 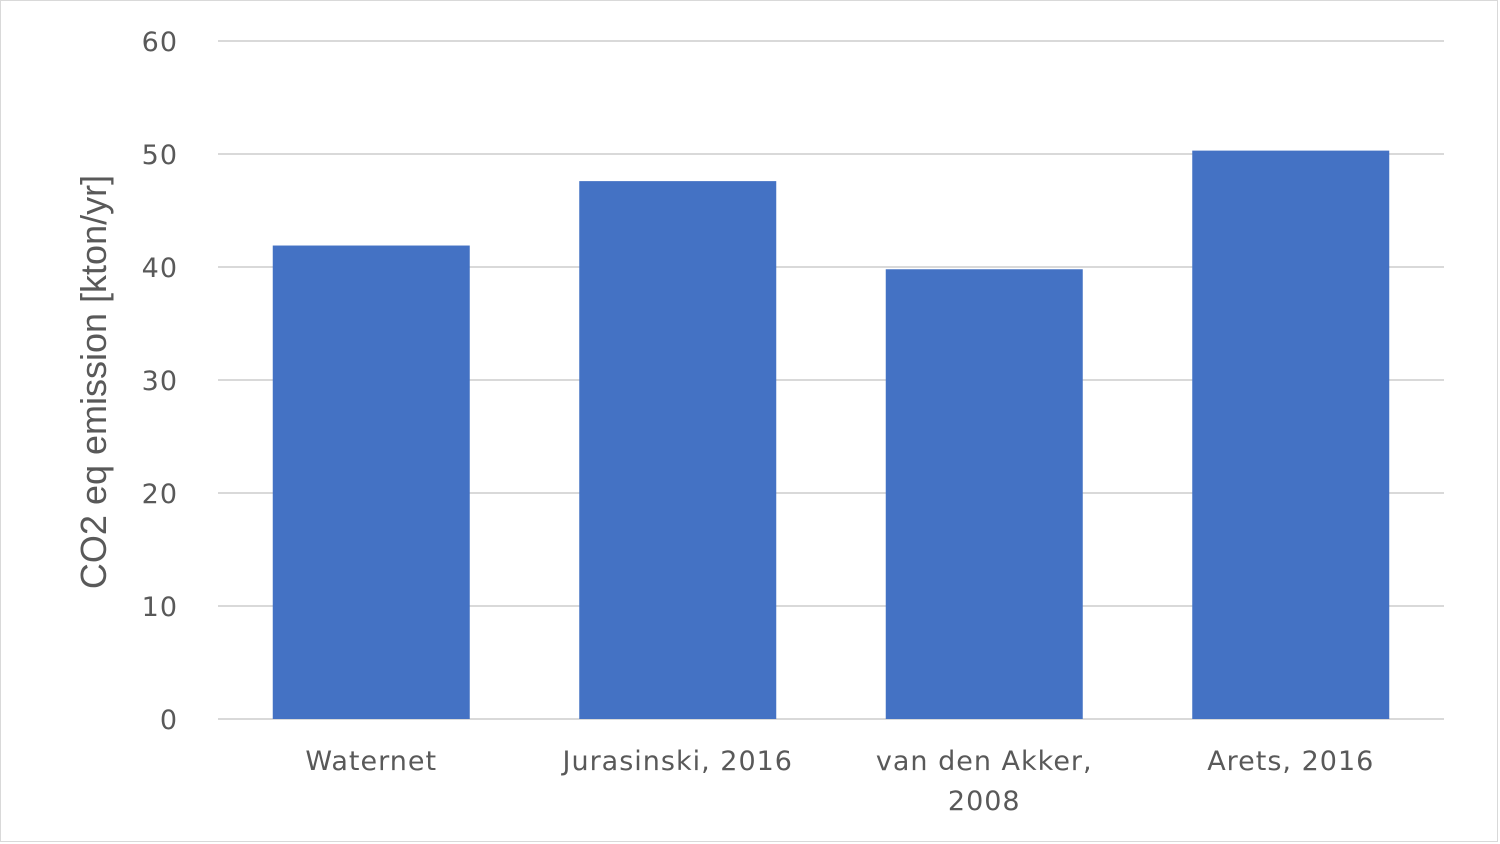 What do you see at coordinates (984, 801) in the screenshot?
I see `category-label-2-line-1: 2008` at bounding box center [984, 801].